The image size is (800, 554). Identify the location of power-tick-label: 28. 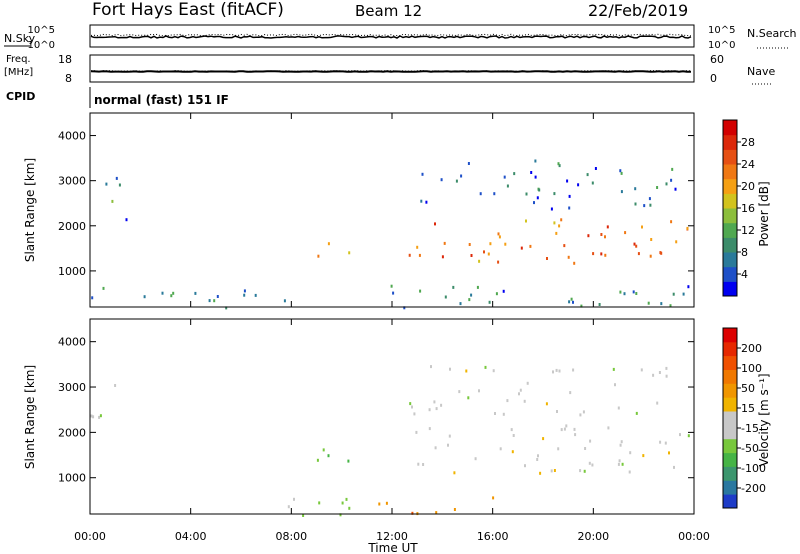
(748, 142).